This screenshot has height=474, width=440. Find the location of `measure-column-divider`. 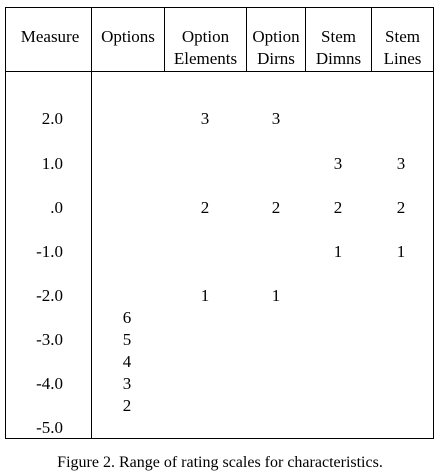

measure-column-divider is located at coordinates (91, 223).